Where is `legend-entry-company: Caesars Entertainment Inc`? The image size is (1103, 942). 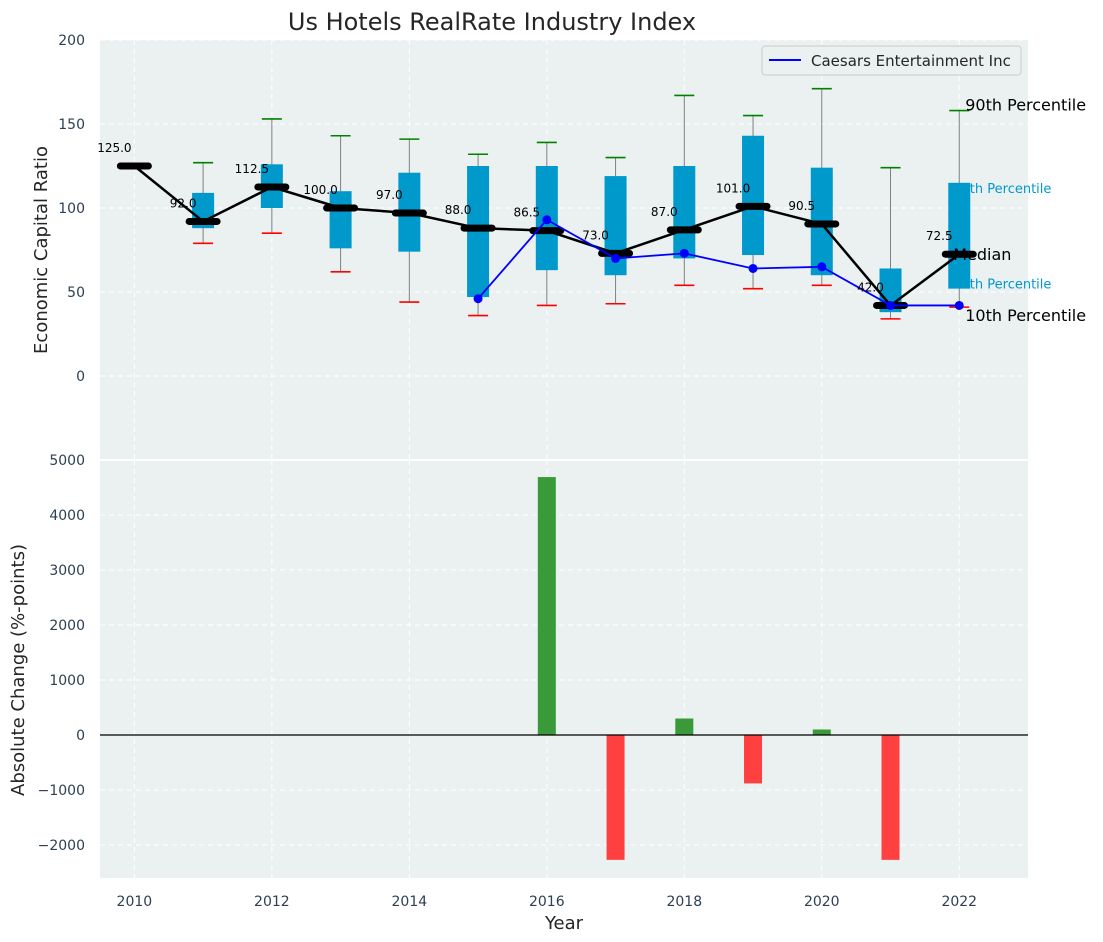 legend-entry-company: Caesars Entertainment Inc is located at coordinates (911, 61).